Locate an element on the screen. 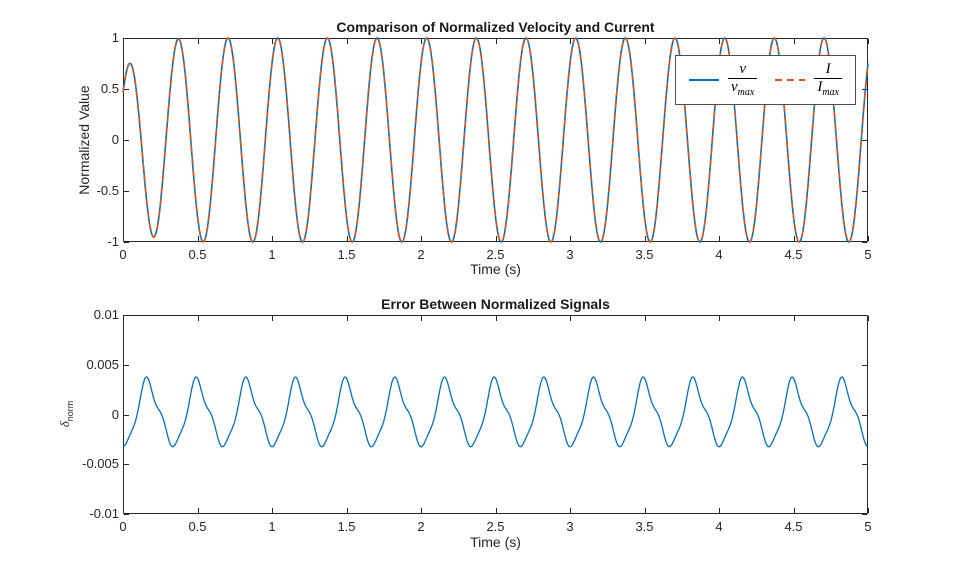  y-tick-label: 1 is located at coordinates (115, 37).